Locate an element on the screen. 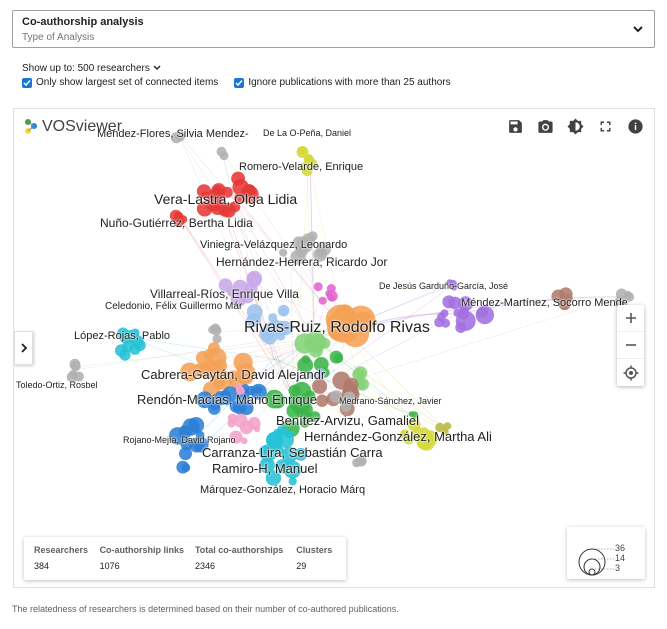 Image resolution: width=667 pixels, height=629 pixels. zoom-in-button is located at coordinates (630, 318).